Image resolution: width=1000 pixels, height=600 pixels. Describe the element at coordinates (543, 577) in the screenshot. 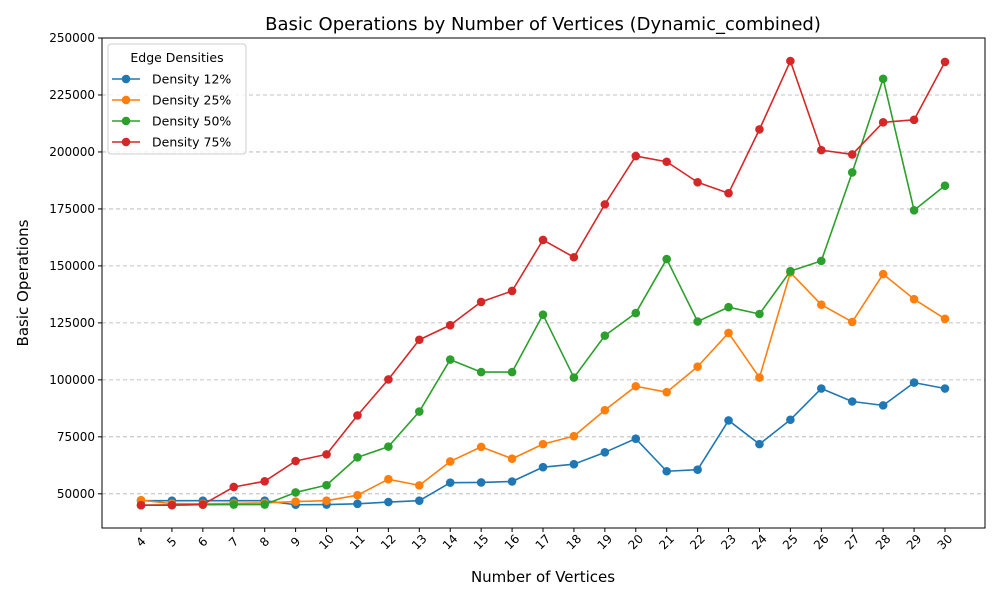

I see `x-axis-label: Number of Vertices` at that location.